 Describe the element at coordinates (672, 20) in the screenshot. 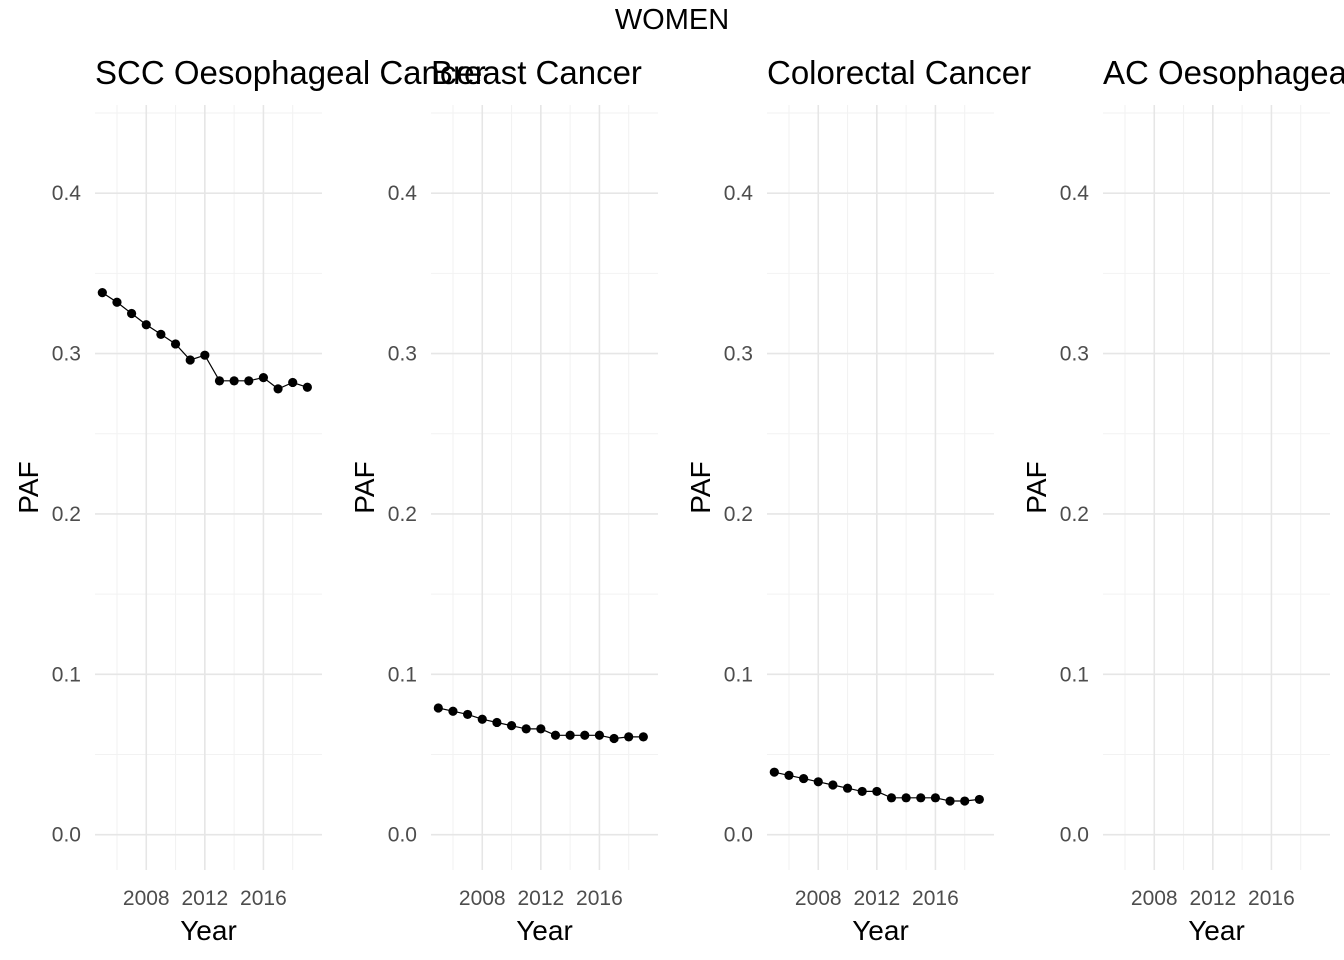

I see `figure-title: WOMEN` at that location.